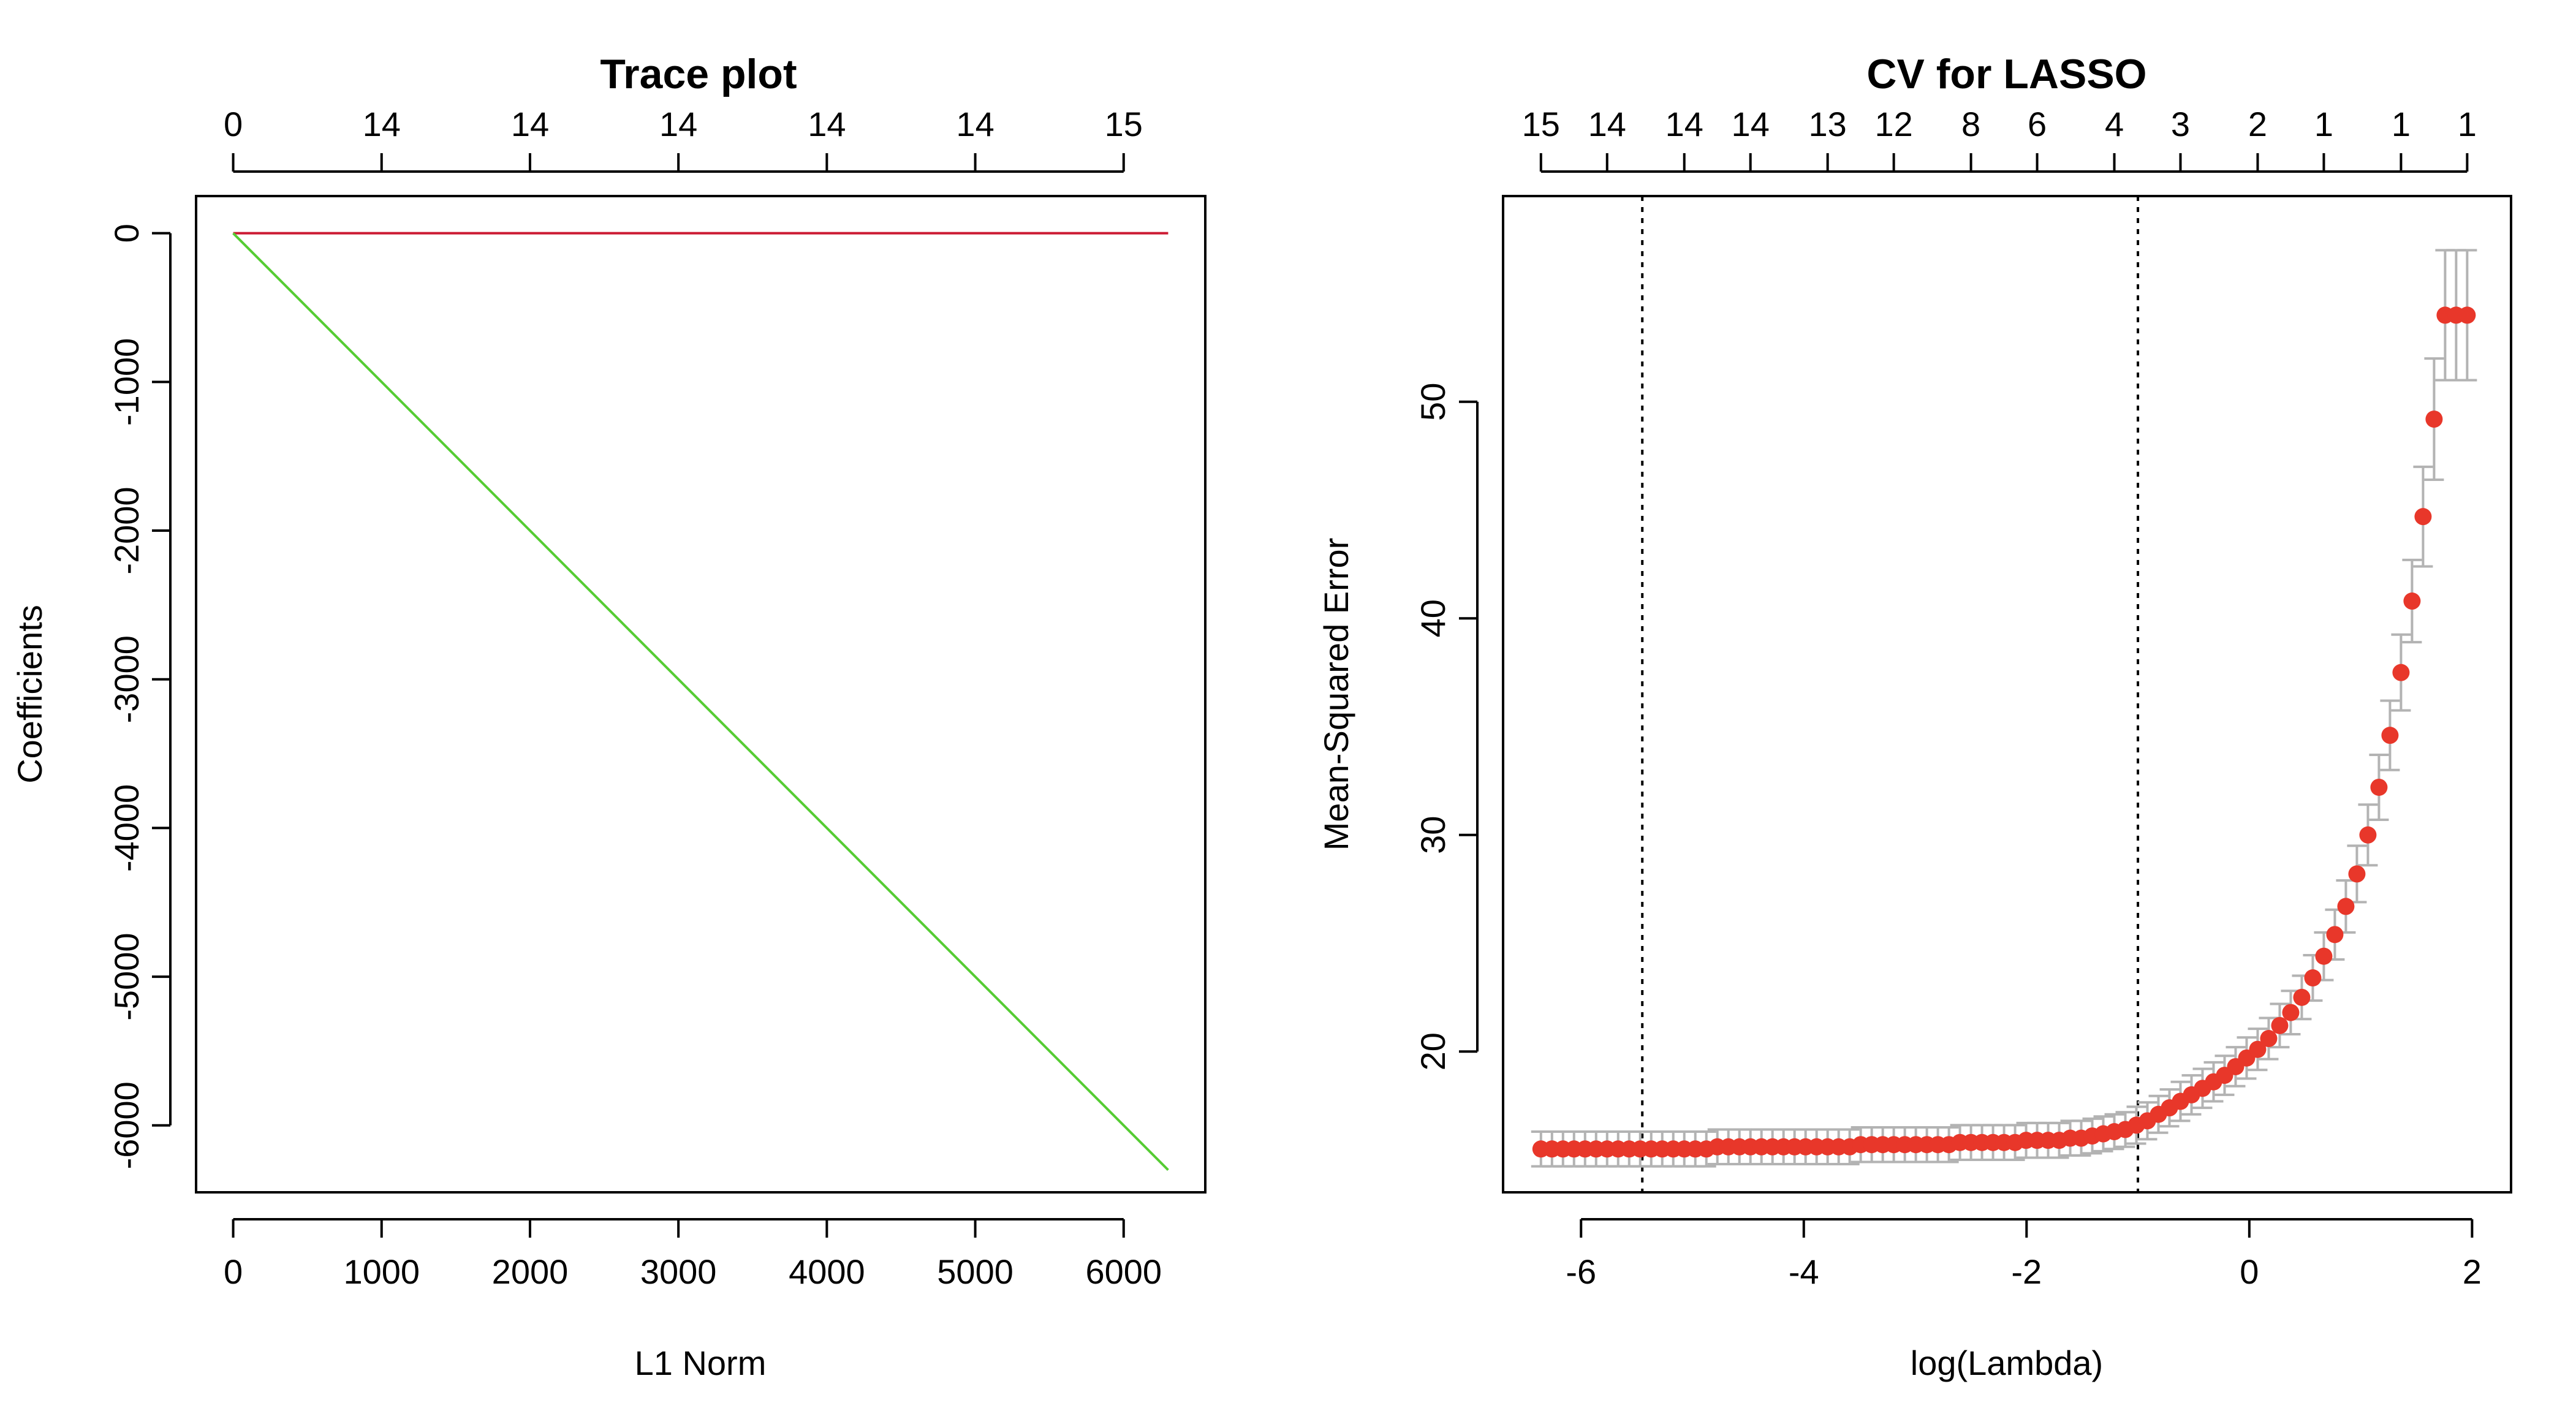 Image resolution: width=2576 pixels, height=1419 pixels. What do you see at coordinates (233, 124) in the screenshot?
I see `trace-plot-top-tick-label: 0` at bounding box center [233, 124].